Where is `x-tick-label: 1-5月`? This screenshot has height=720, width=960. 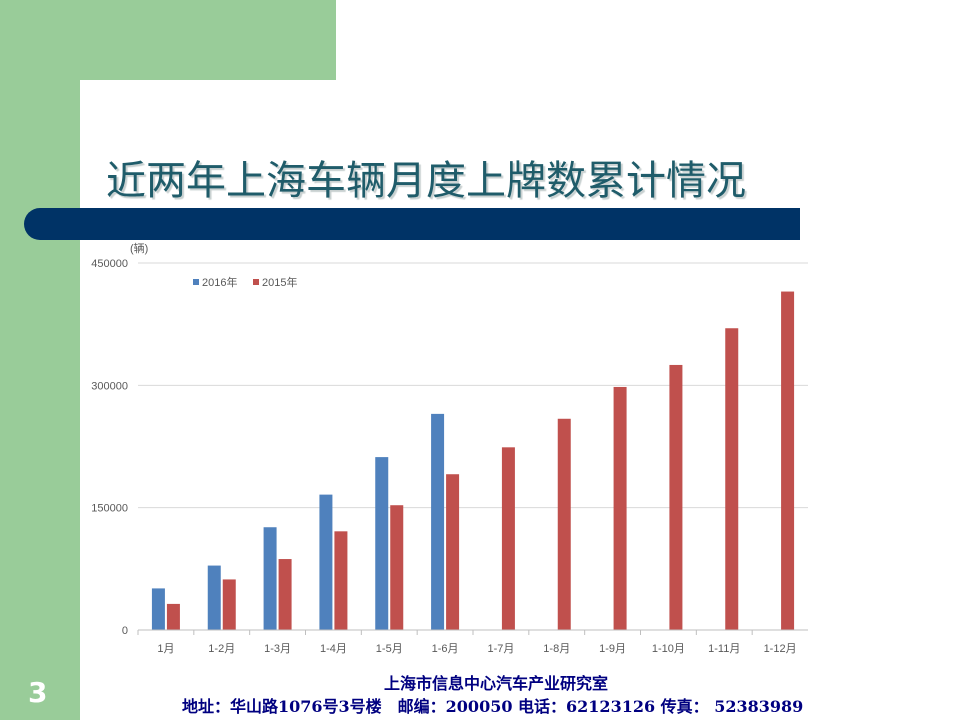 x-tick-label: 1-5月 is located at coordinates (389, 649).